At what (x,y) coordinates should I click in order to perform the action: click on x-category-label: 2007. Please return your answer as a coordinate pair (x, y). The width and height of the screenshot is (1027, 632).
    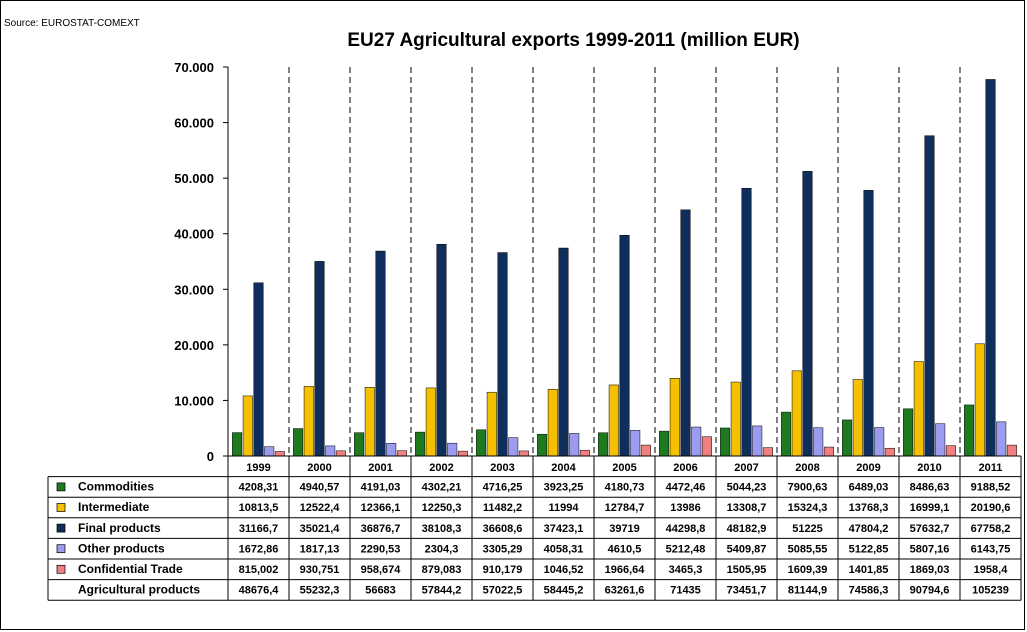
    Looking at the image, I should click on (746, 468).